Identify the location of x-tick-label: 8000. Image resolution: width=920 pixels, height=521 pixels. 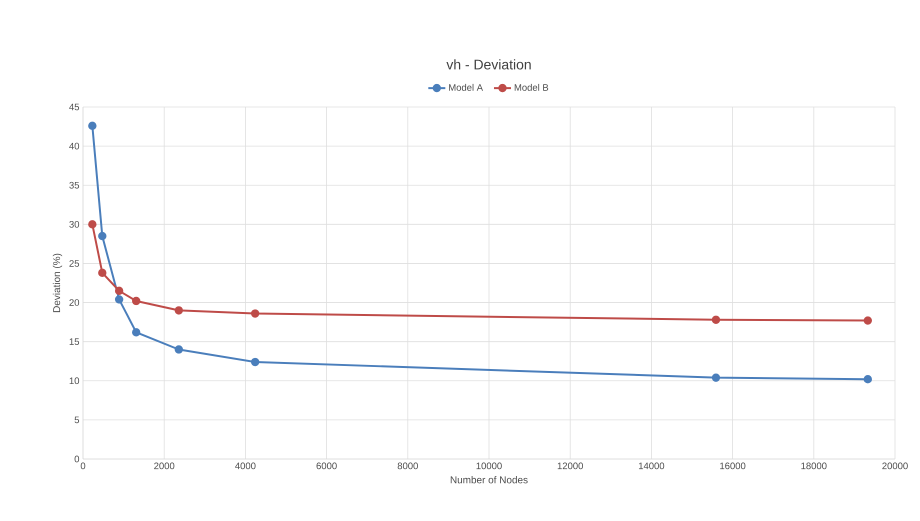
(408, 466).